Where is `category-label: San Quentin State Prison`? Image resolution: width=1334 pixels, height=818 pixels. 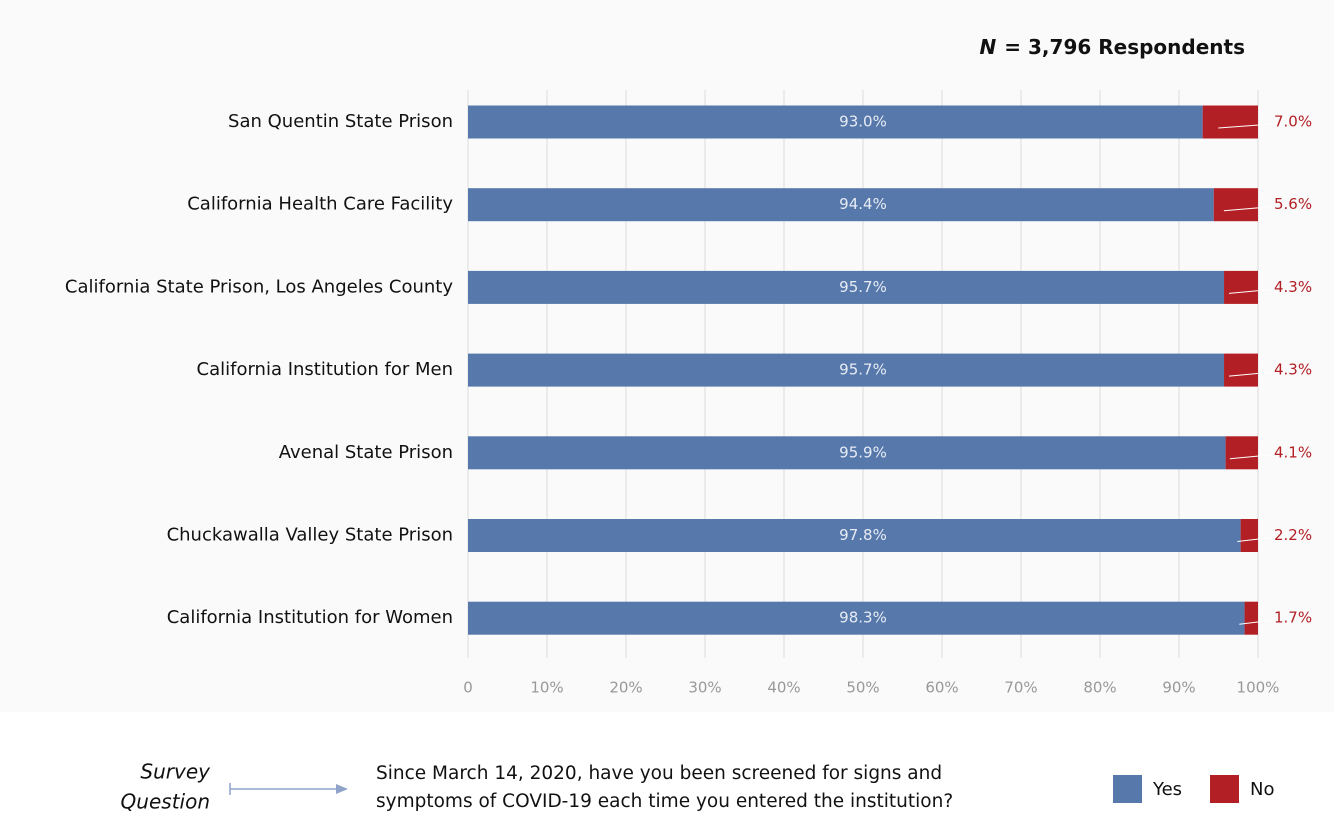 category-label: San Quentin State Prison is located at coordinates (340, 121).